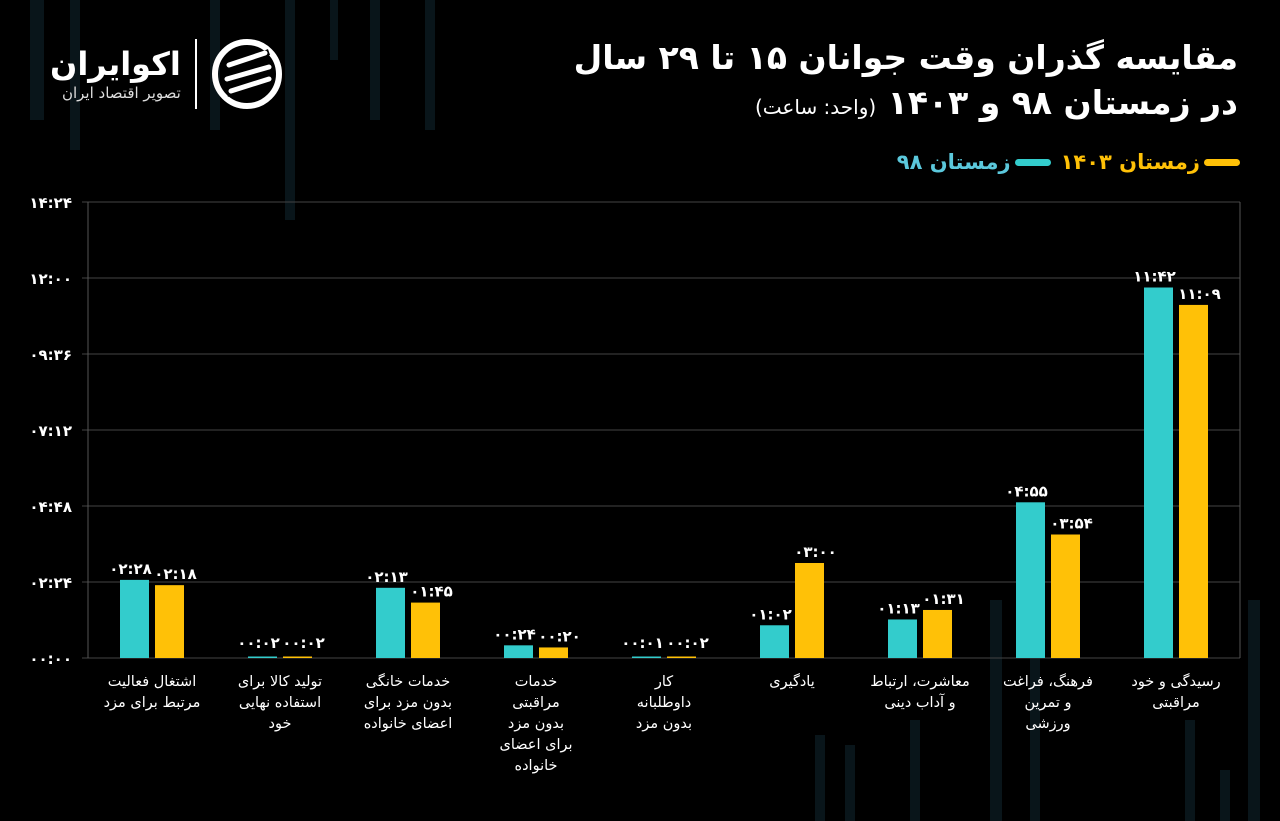 This screenshot has height=821, width=1280. What do you see at coordinates (815, 552) in the screenshot?
I see `data-label: ۰۳:۰۰` at bounding box center [815, 552].